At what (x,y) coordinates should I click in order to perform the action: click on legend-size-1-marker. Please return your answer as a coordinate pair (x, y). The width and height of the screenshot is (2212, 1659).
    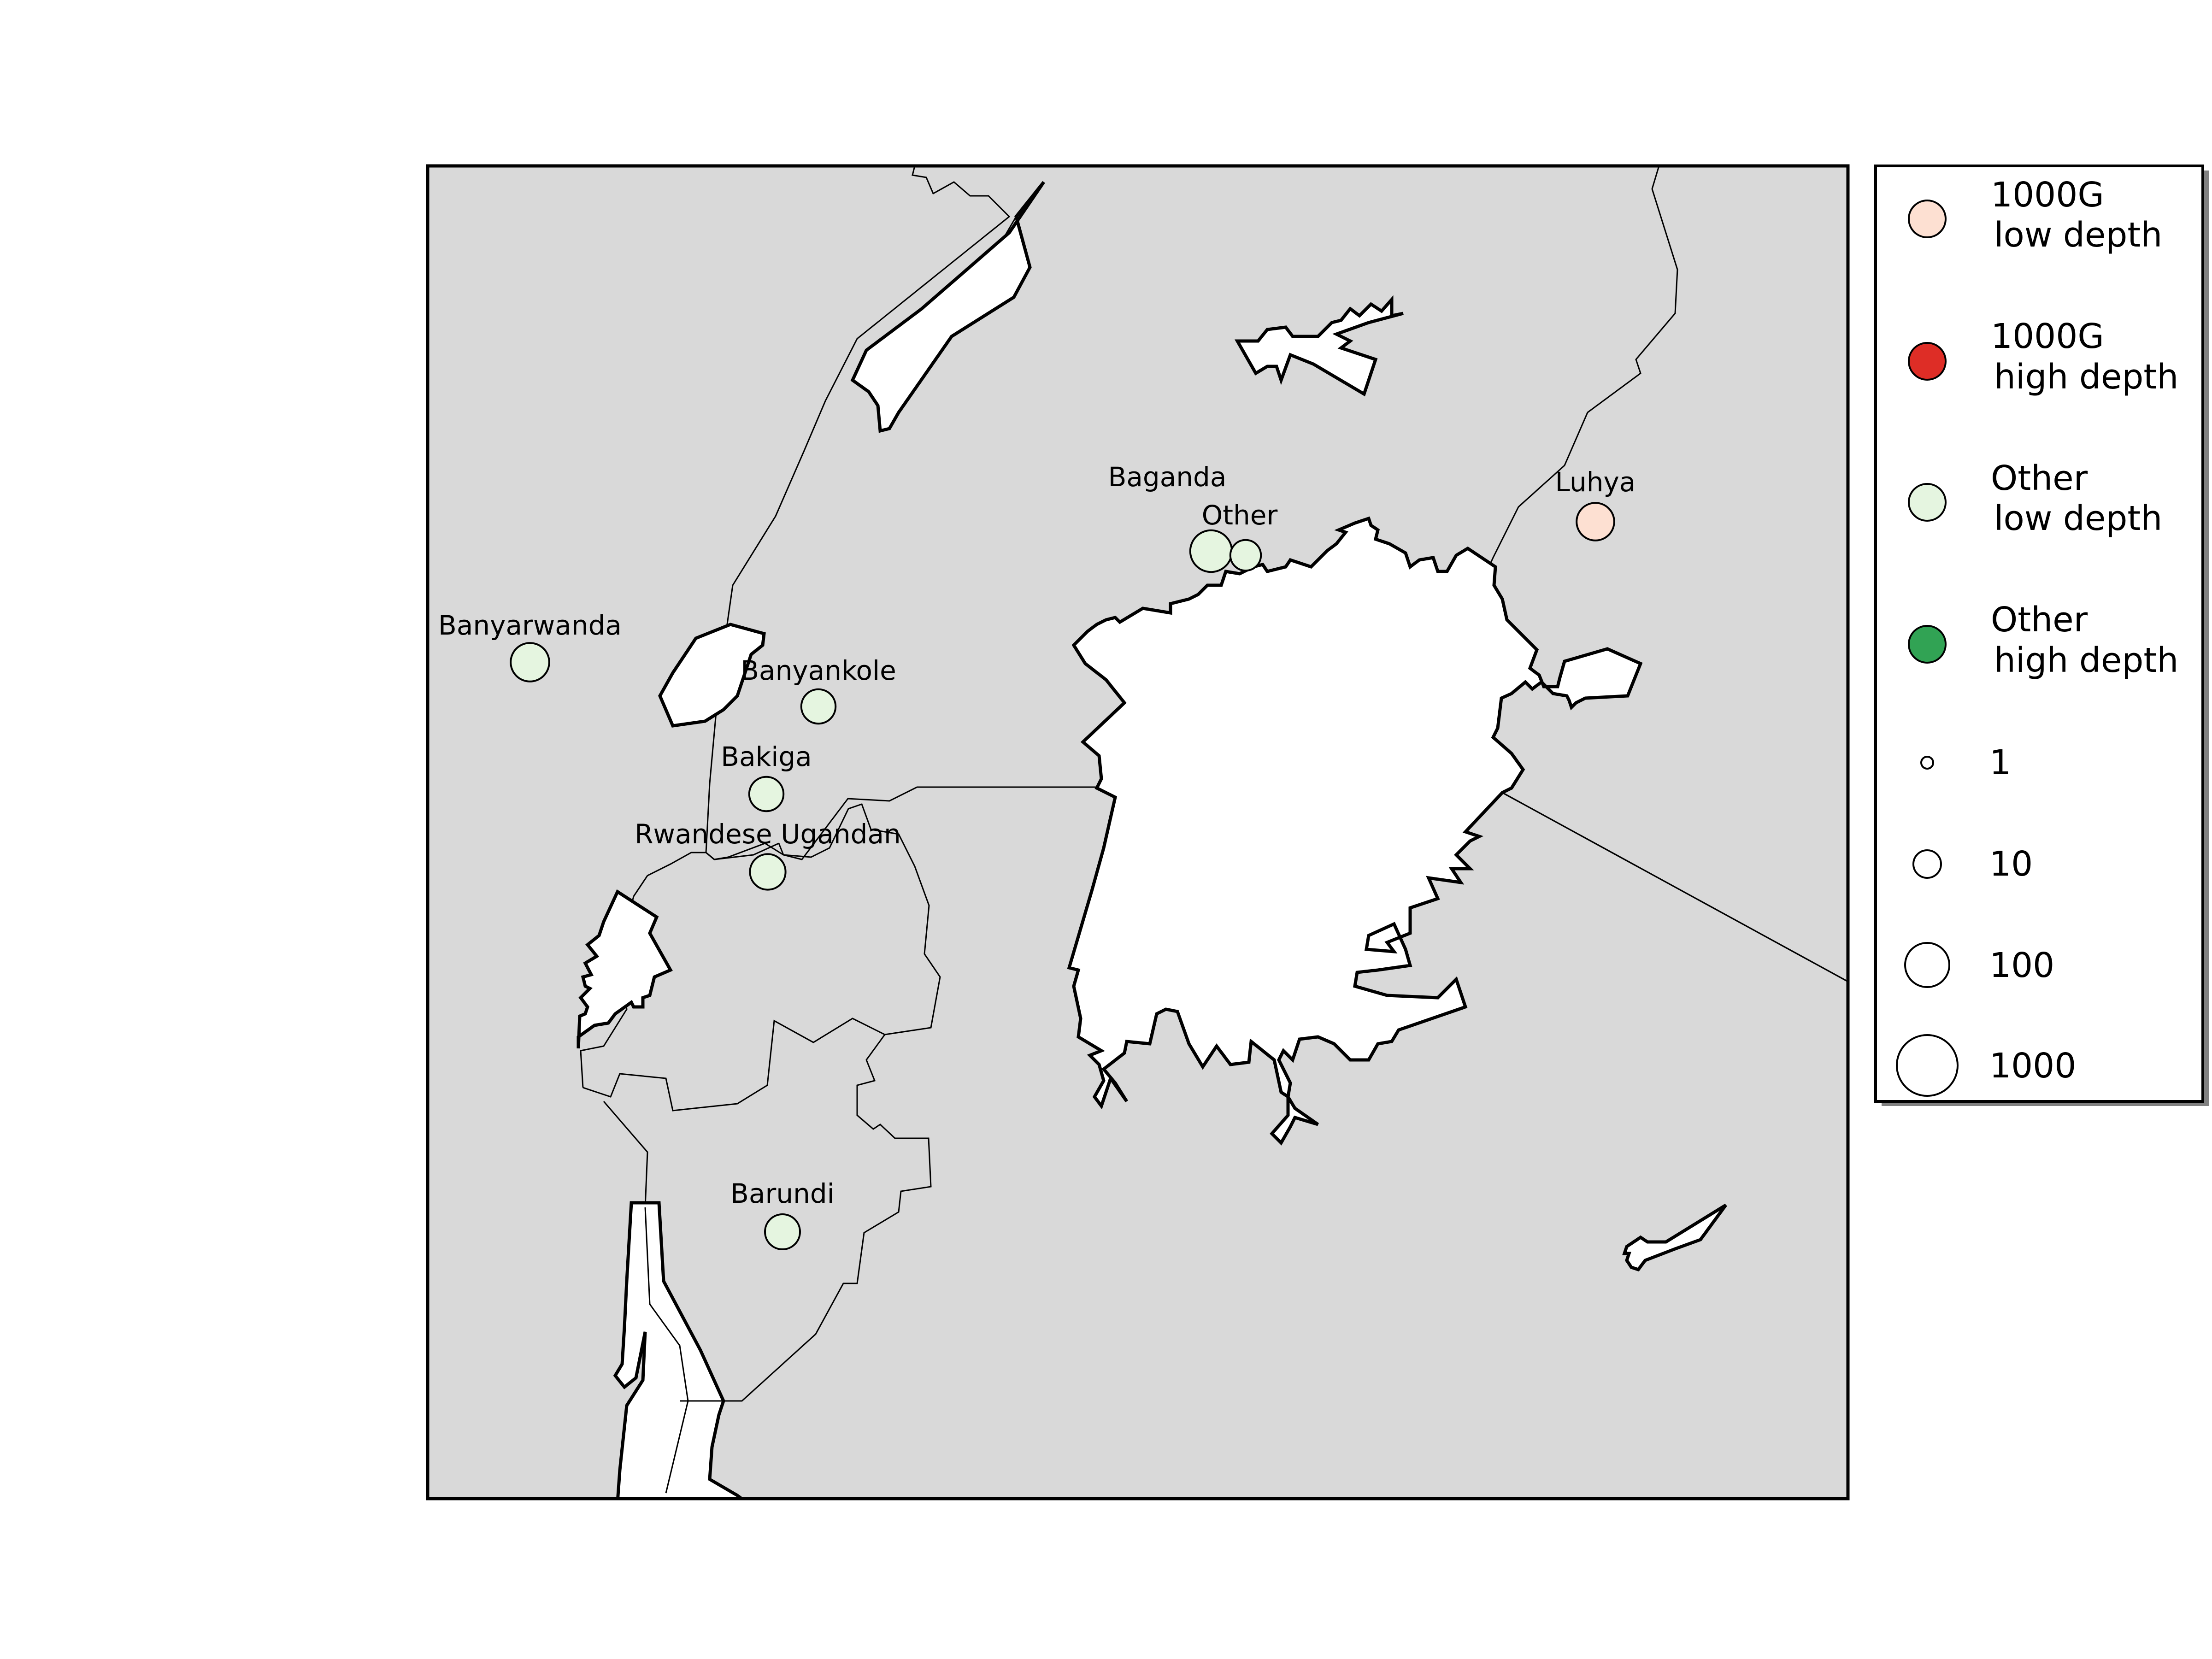
    Looking at the image, I should click on (1927, 763).